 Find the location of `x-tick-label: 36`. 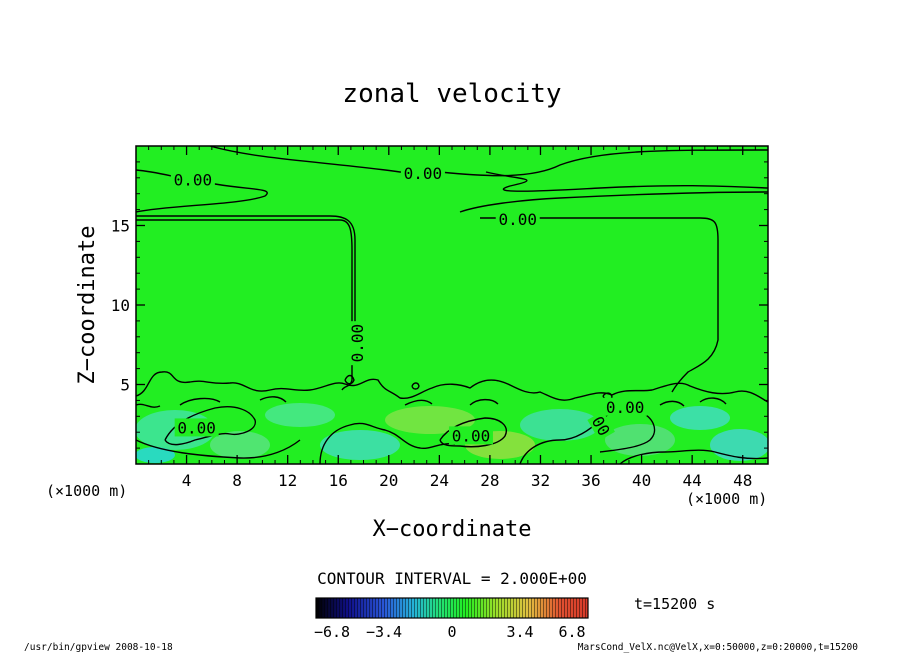

x-tick-label: 36 is located at coordinates (590, 480).